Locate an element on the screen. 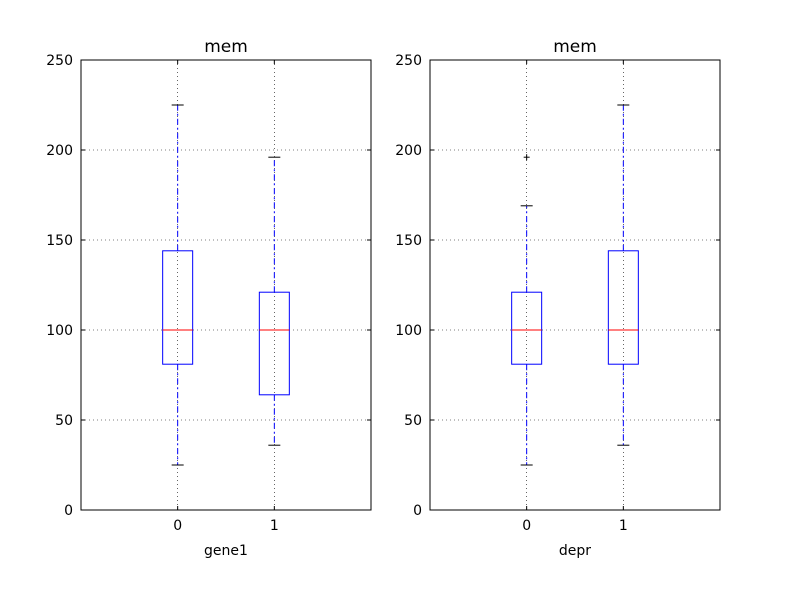 Image resolution: width=800 pixels, height=600 pixels. x-axis-label: depr is located at coordinates (575, 551).